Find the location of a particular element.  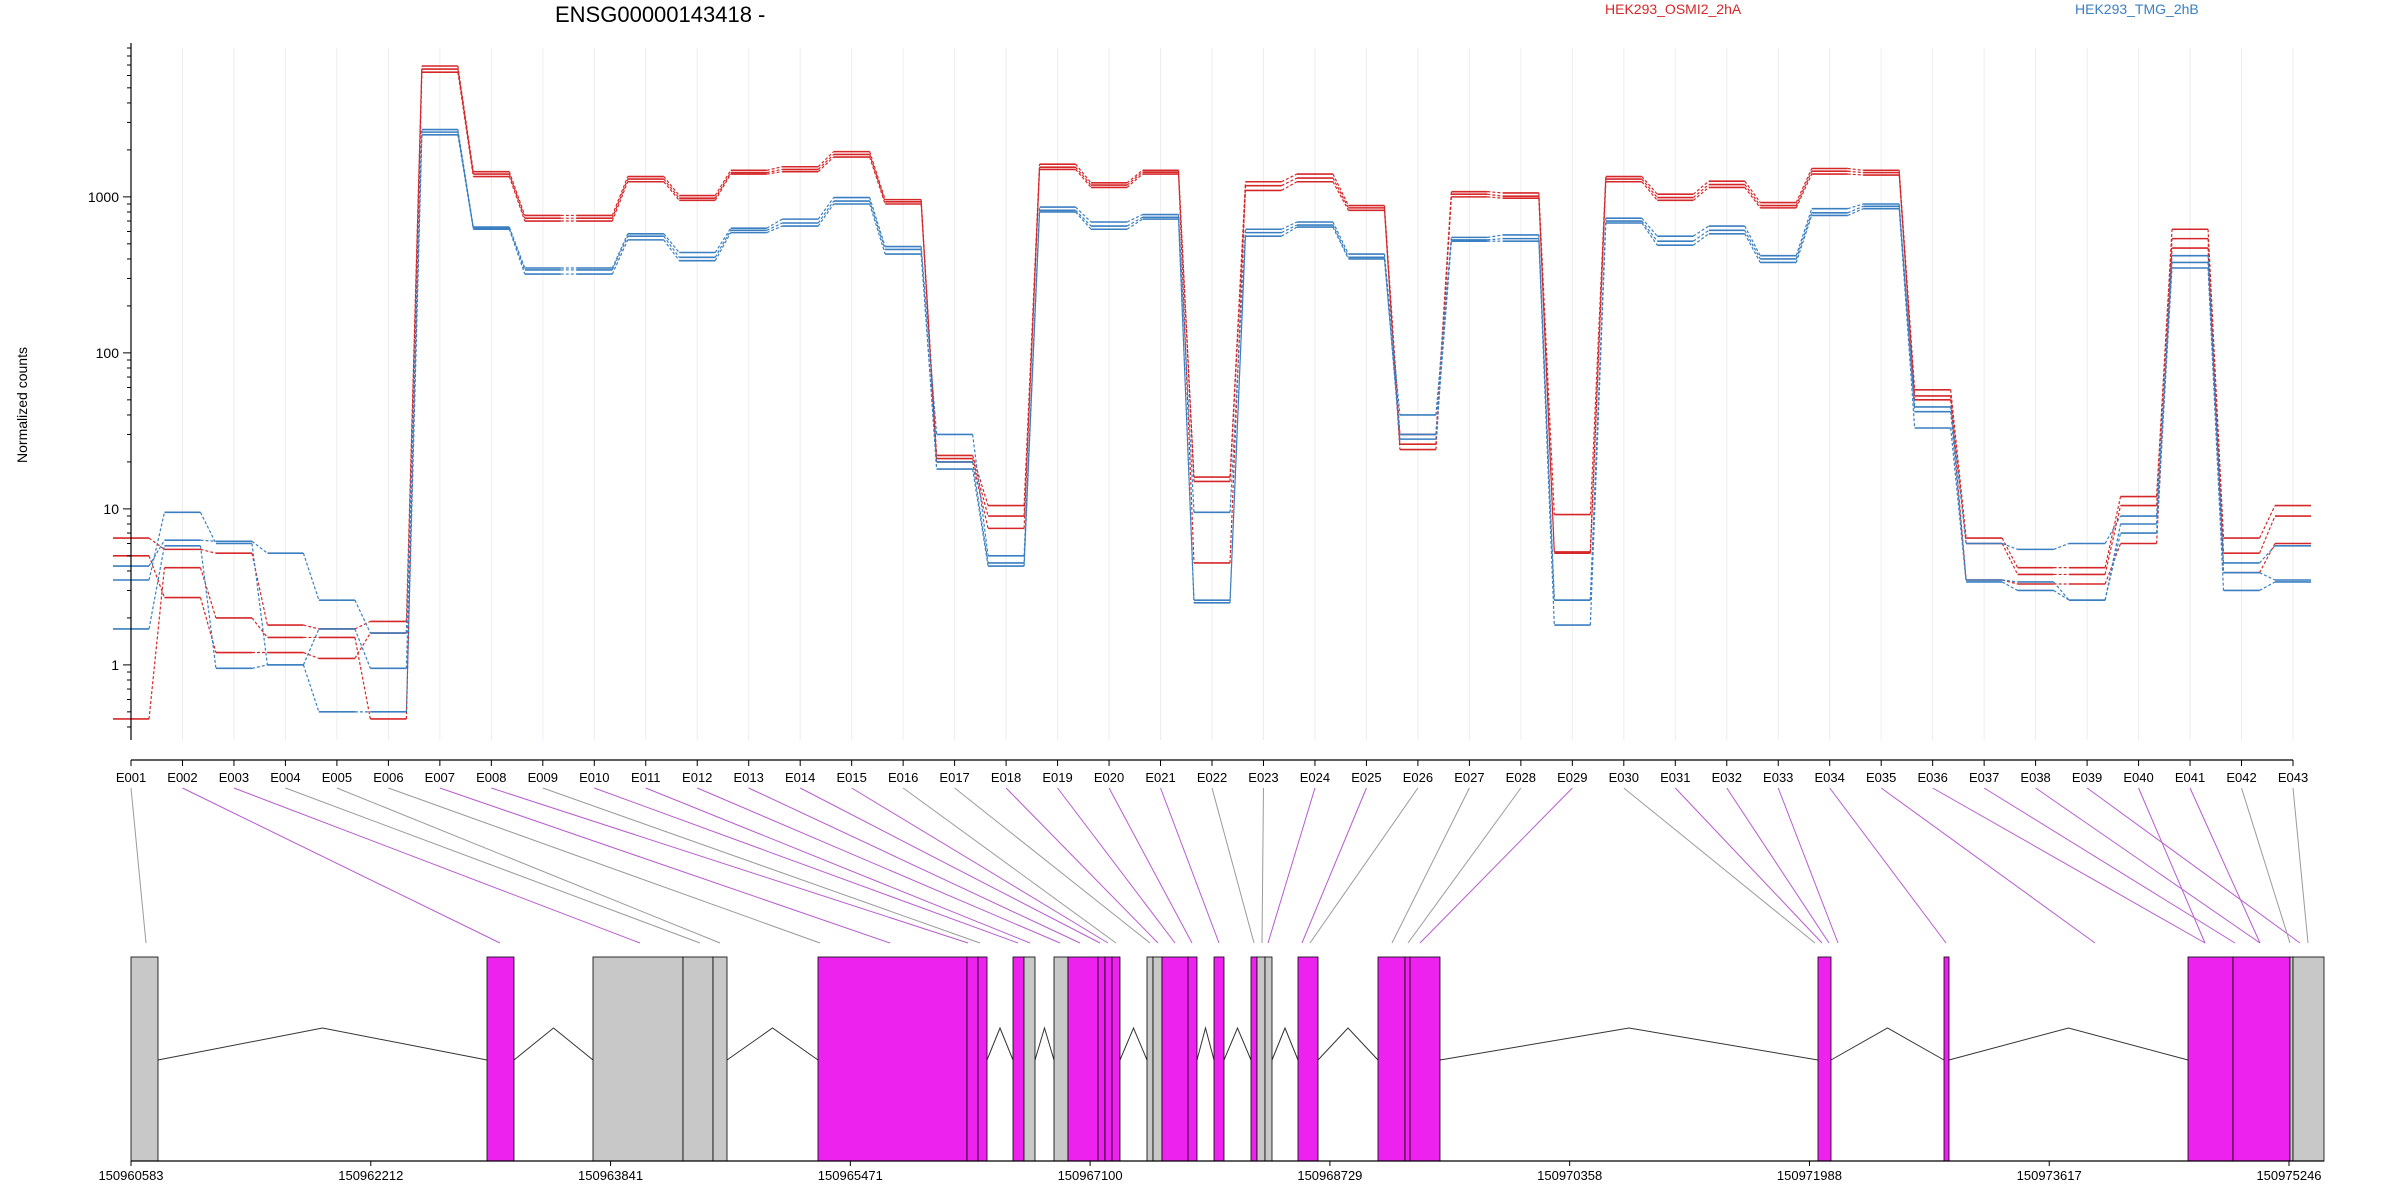

exon-connectors is located at coordinates (1219, 865).